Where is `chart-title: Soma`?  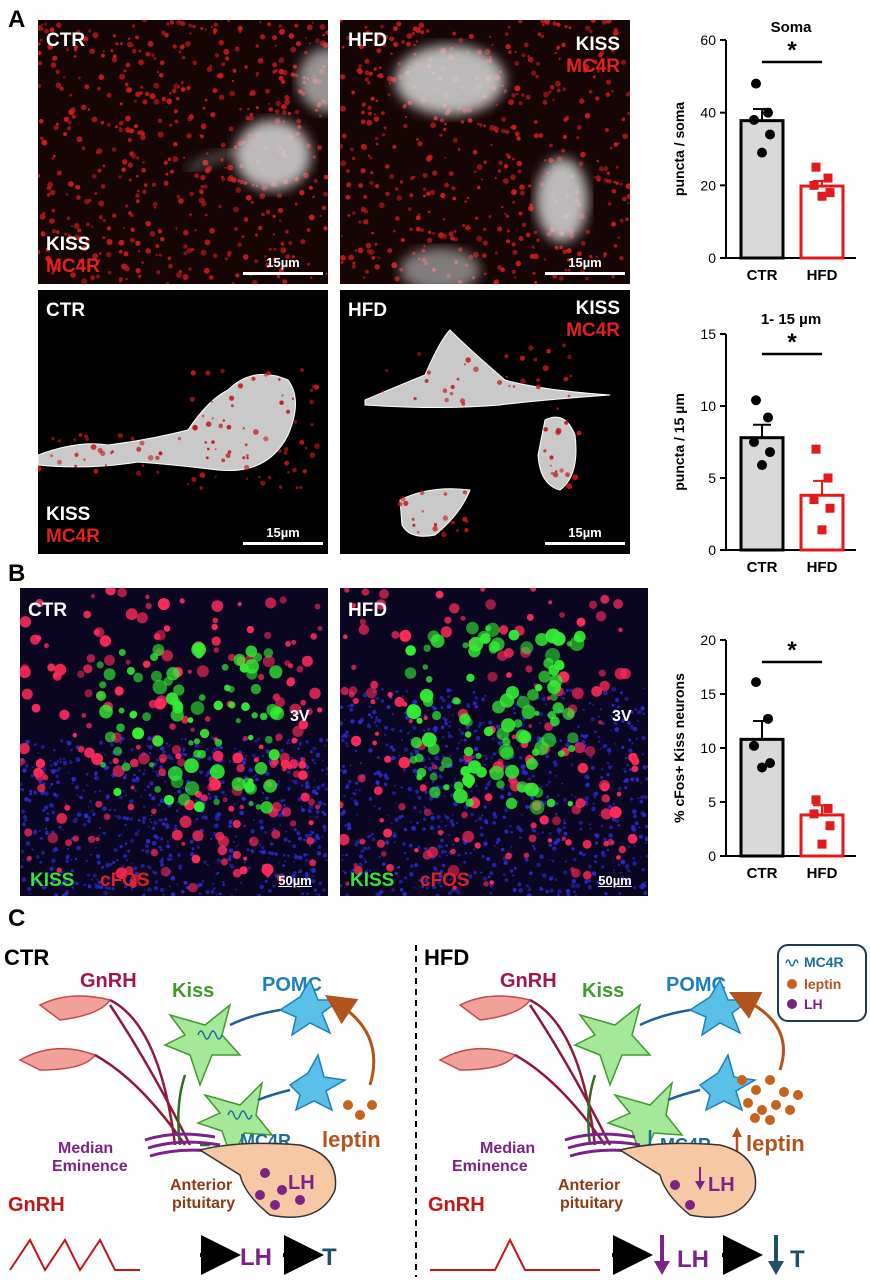 chart-title: Soma is located at coordinates (792, 27).